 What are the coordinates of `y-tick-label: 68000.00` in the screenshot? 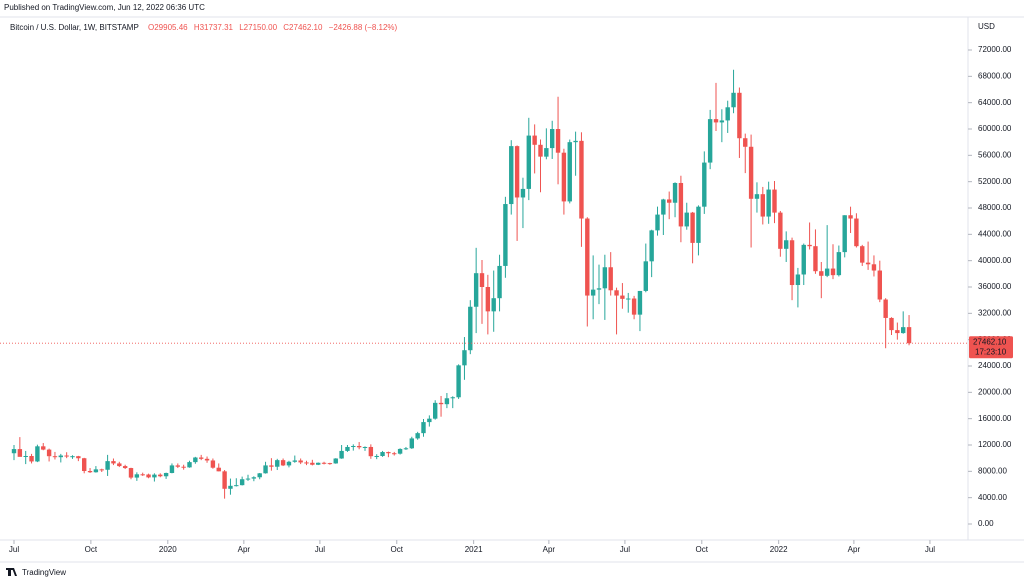 It's located at (995, 75).